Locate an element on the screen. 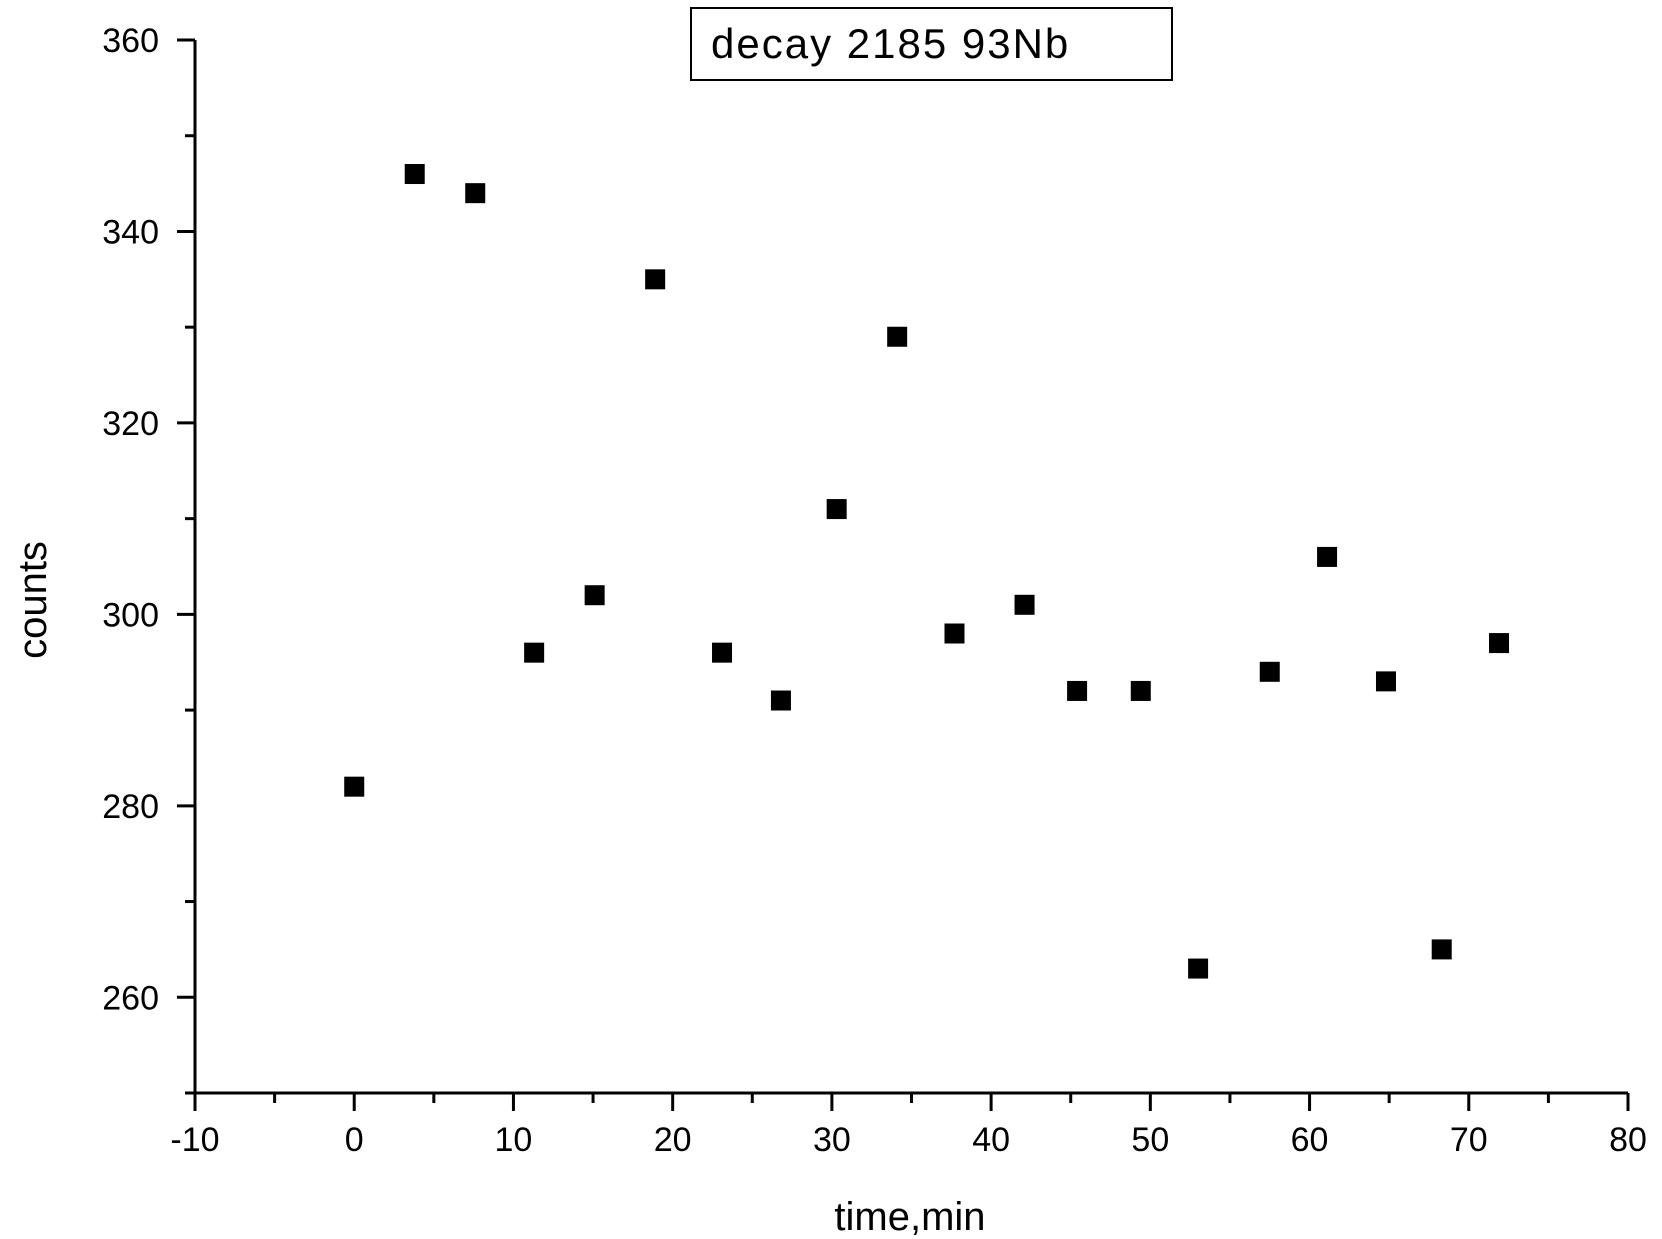 Image resolution: width=1662 pixels, height=1239 pixels. x-tick-label: 20 is located at coordinates (673, 1140).